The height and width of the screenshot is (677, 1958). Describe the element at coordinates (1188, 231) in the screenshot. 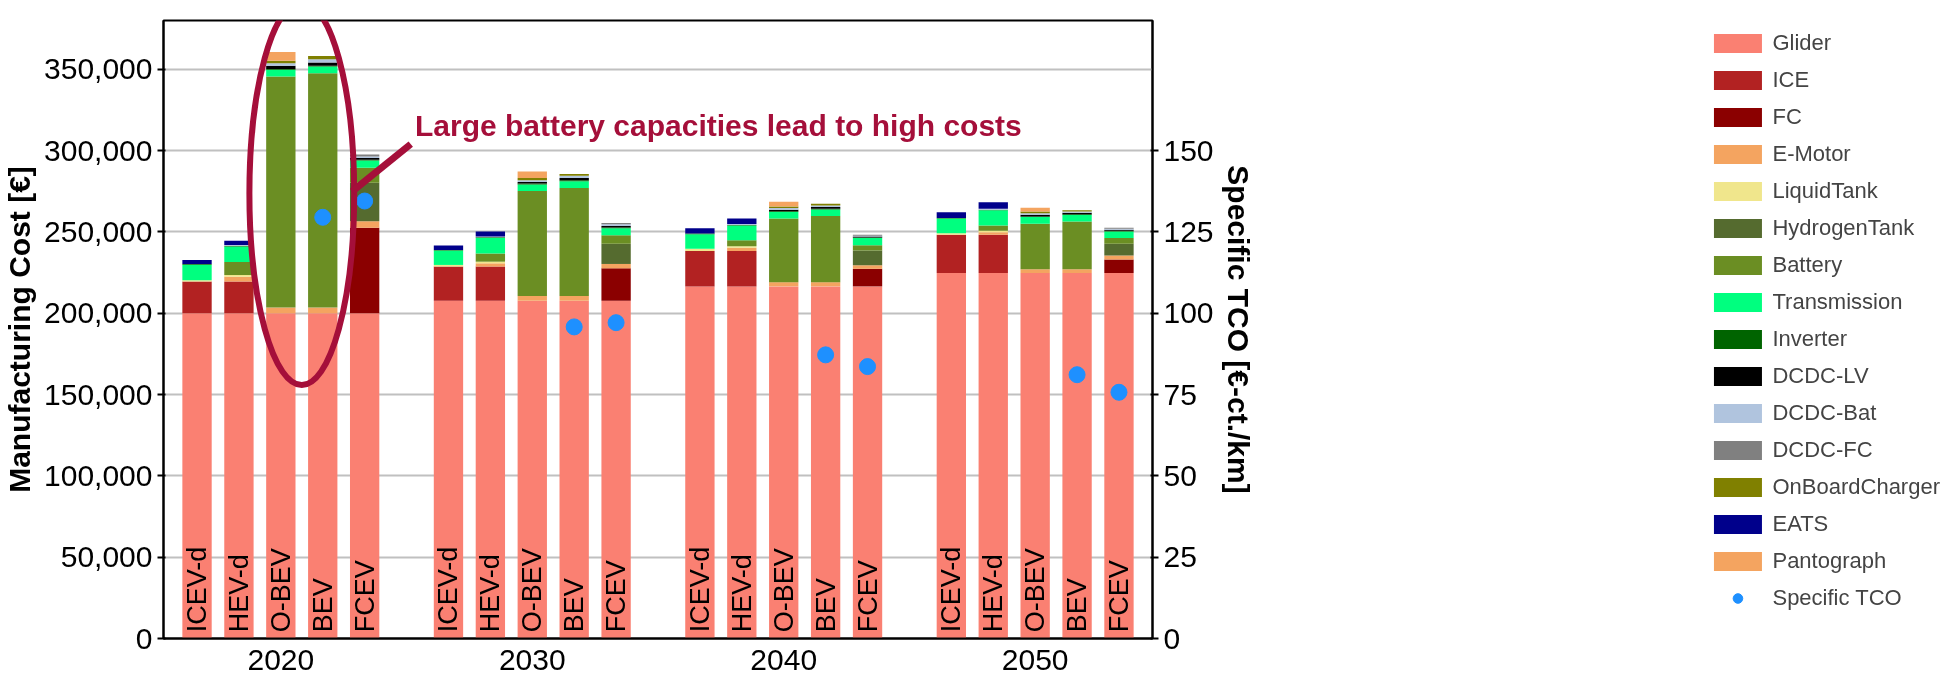

I see `y2-tick-label: 125` at that location.